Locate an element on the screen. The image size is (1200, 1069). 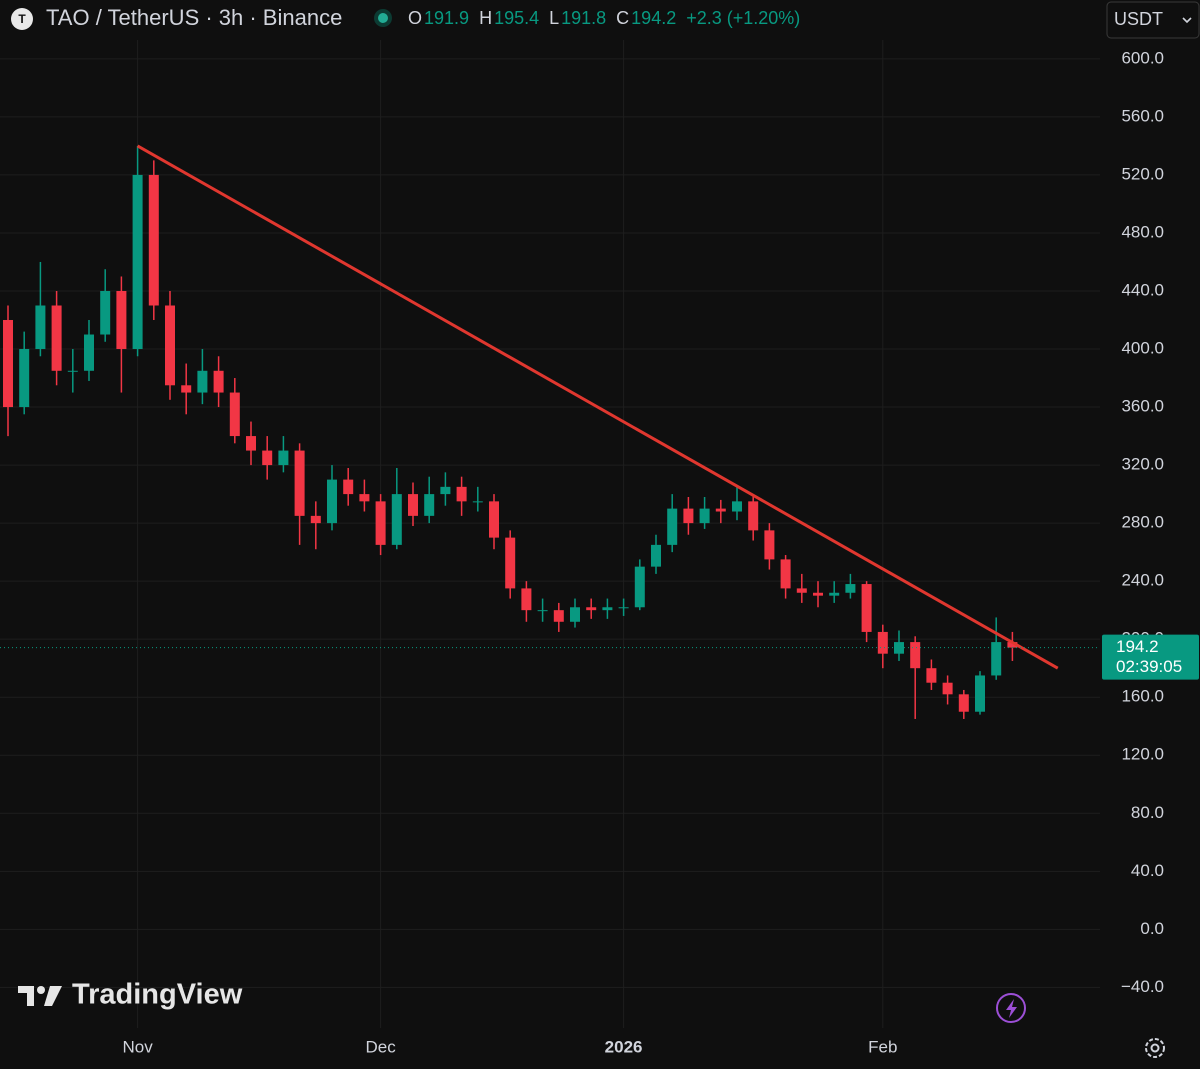
ohlc-legend: O 191.9 H 195.4 L 191.8 C 194.2 +2.3 (+1.20%) is located at coordinates (604, 18).